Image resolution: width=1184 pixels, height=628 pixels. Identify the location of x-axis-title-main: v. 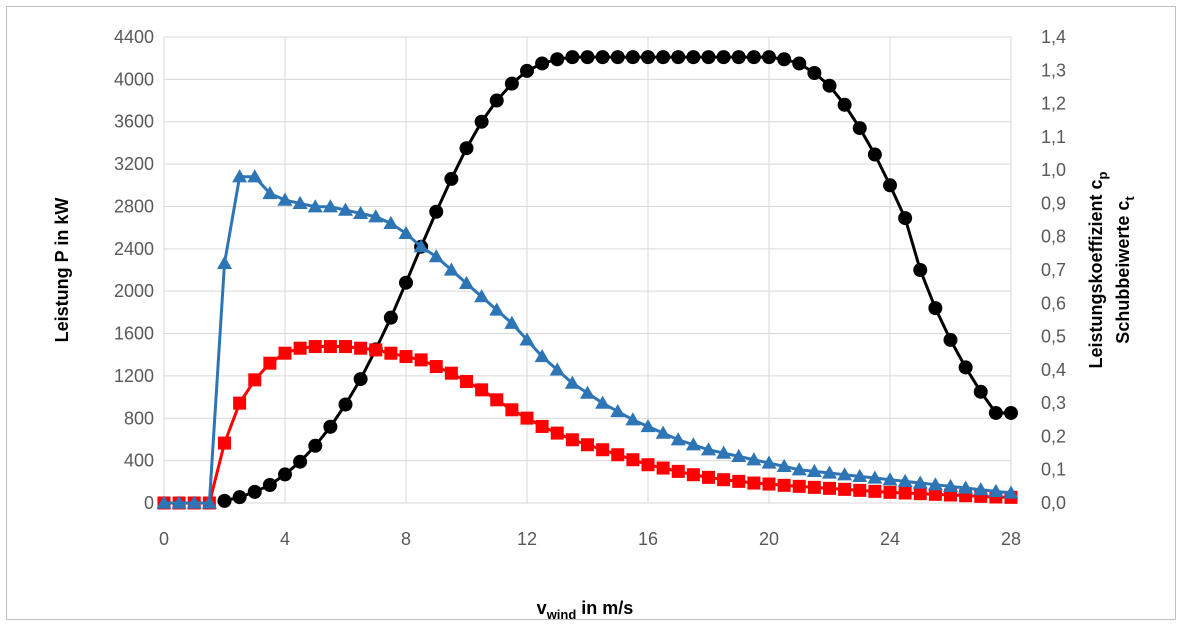
(542, 608).